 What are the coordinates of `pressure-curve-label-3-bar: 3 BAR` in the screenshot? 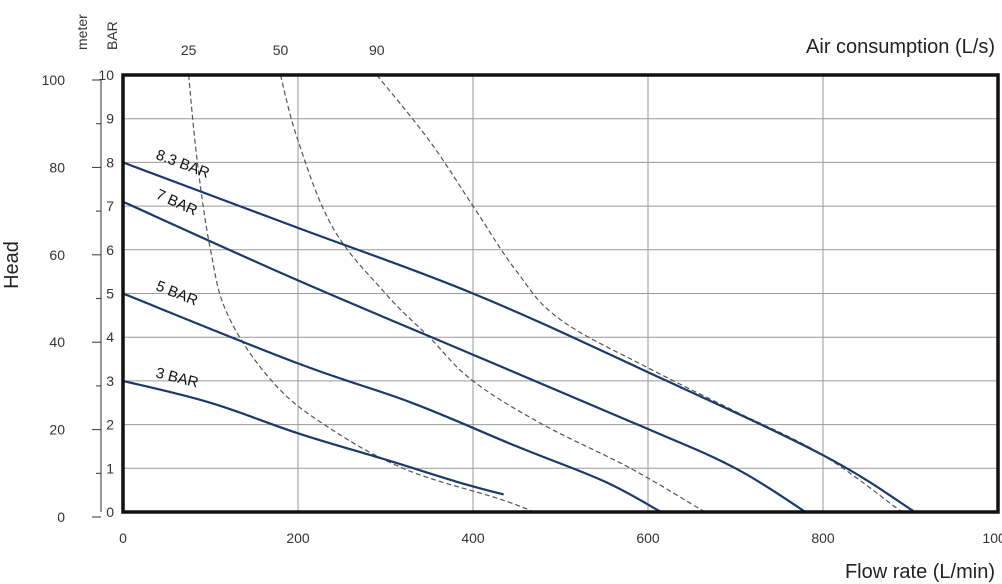 It's located at (177, 377).